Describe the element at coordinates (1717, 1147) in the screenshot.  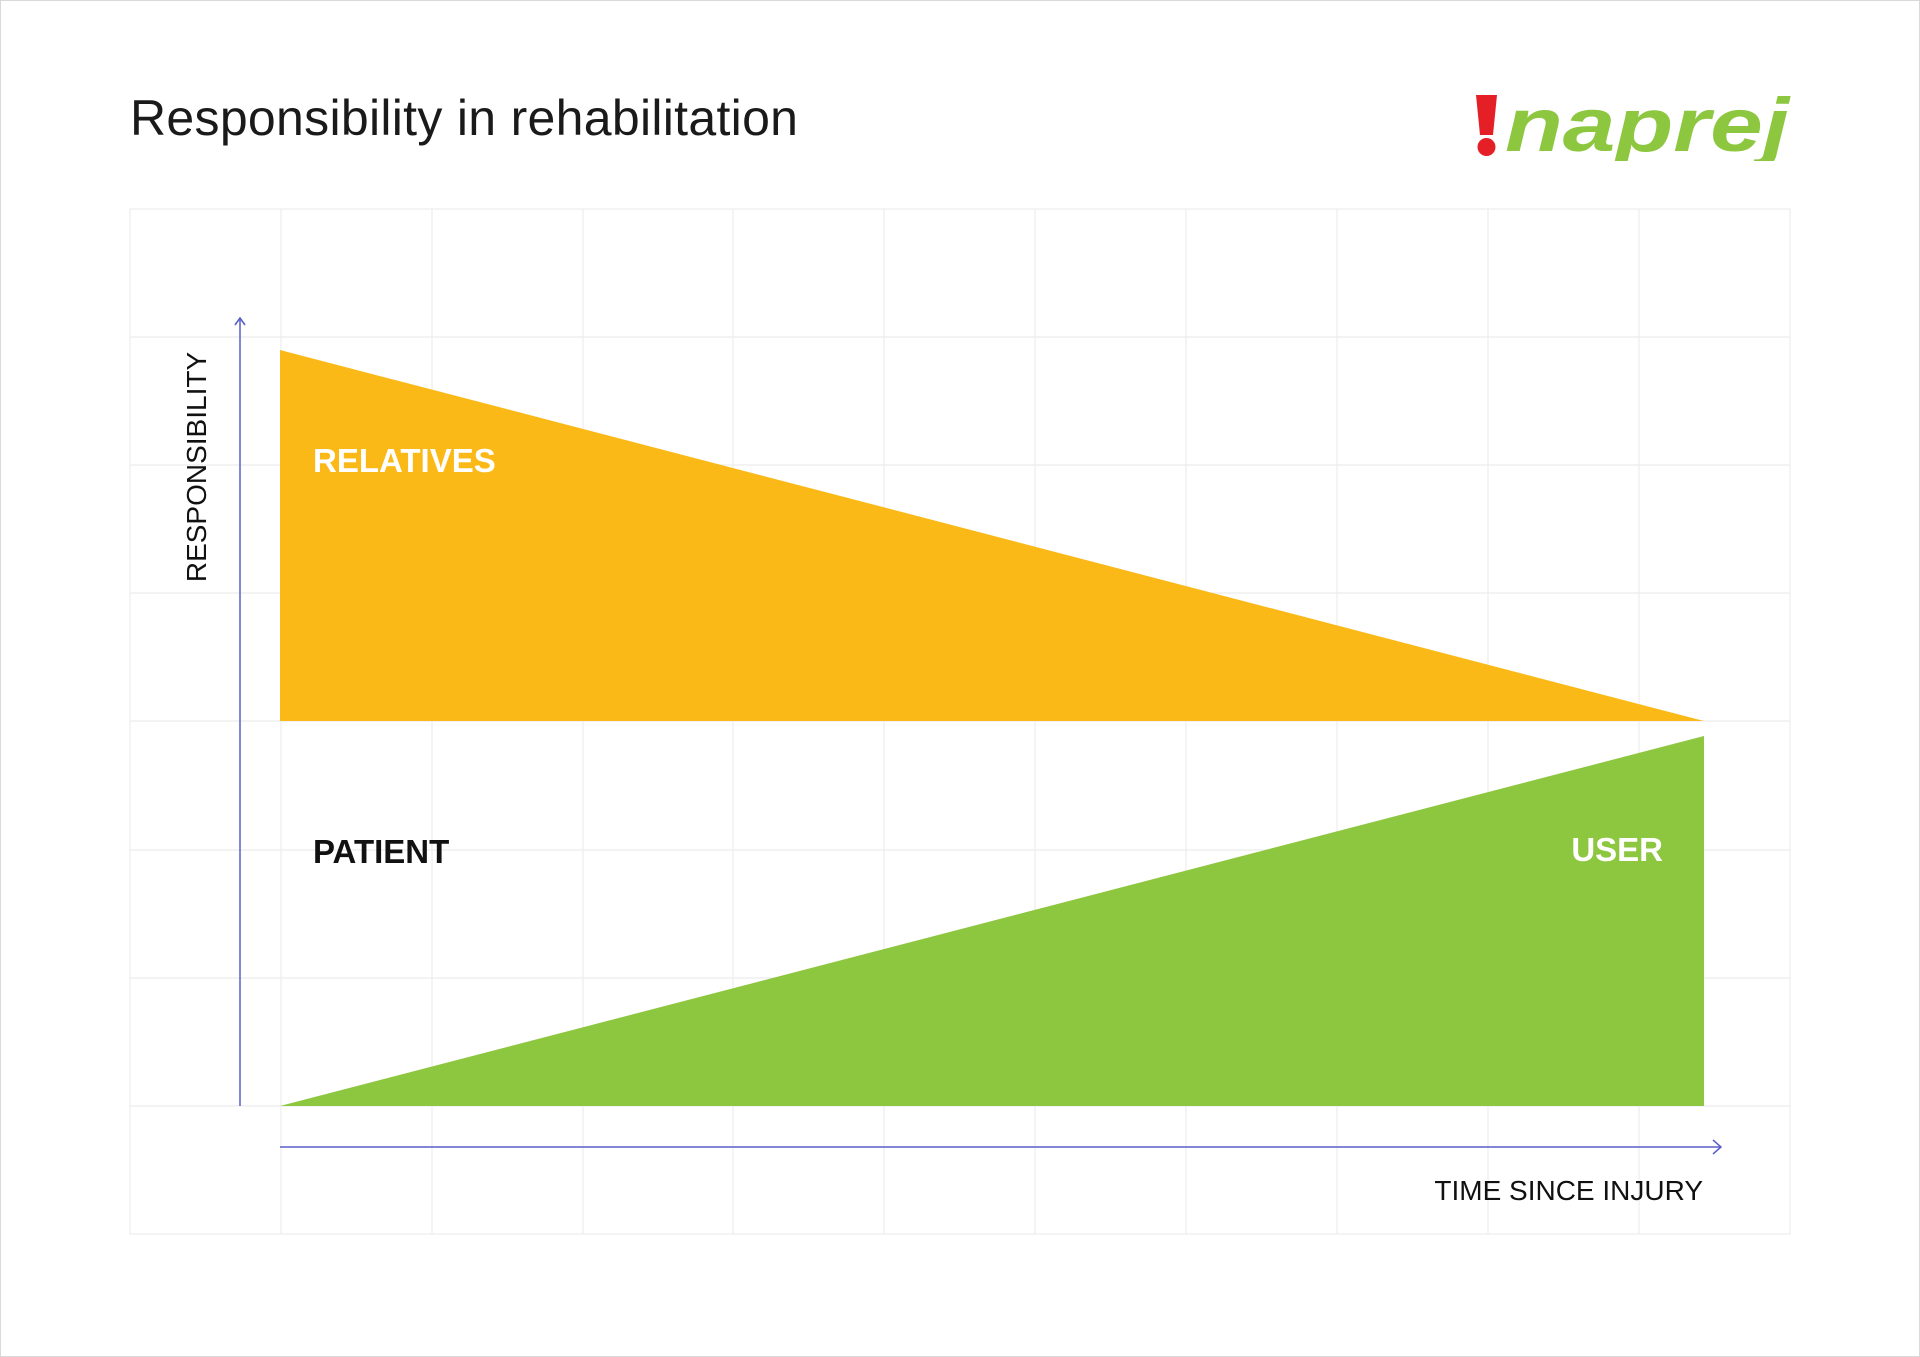
I see `x-axis-arrowhead-icon` at that location.